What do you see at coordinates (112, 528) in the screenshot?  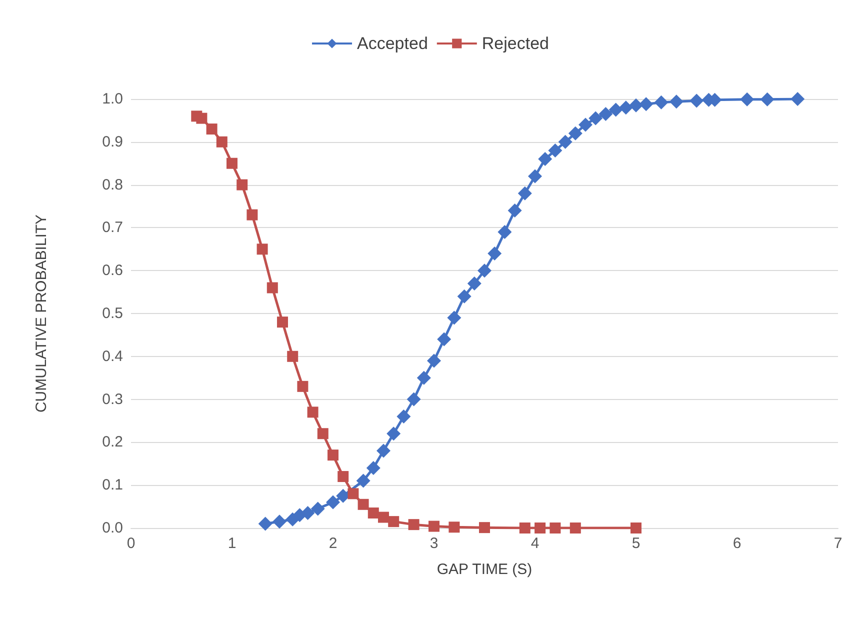 I see `y-tick-label: 0.0` at bounding box center [112, 528].